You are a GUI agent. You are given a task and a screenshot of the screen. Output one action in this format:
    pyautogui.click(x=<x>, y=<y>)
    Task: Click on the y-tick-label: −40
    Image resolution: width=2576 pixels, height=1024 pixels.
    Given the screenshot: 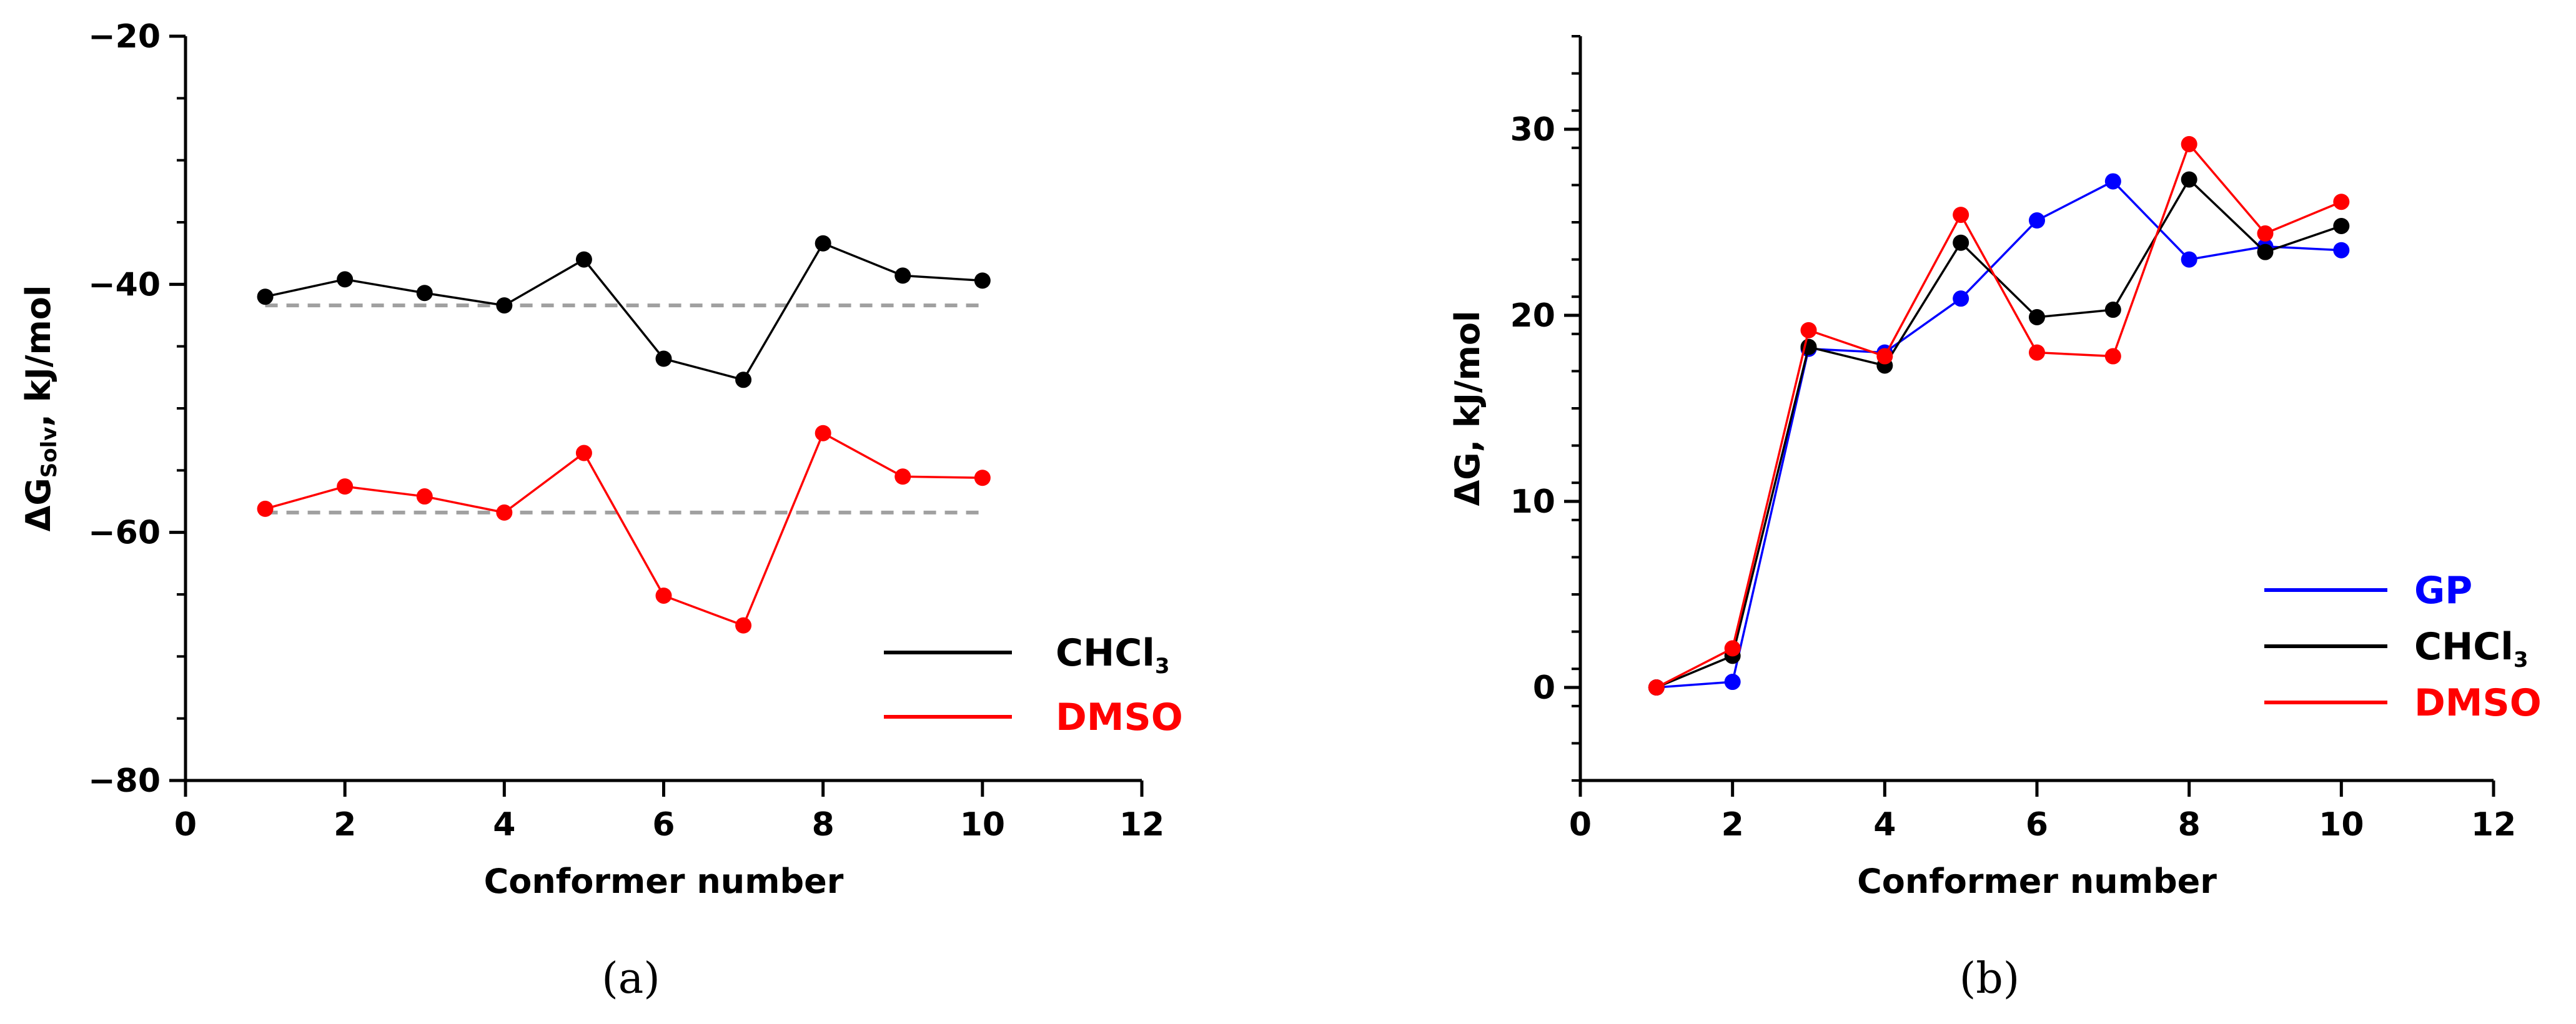 What is the action you would take?
    pyautogui.click(x=124, y=284)
    